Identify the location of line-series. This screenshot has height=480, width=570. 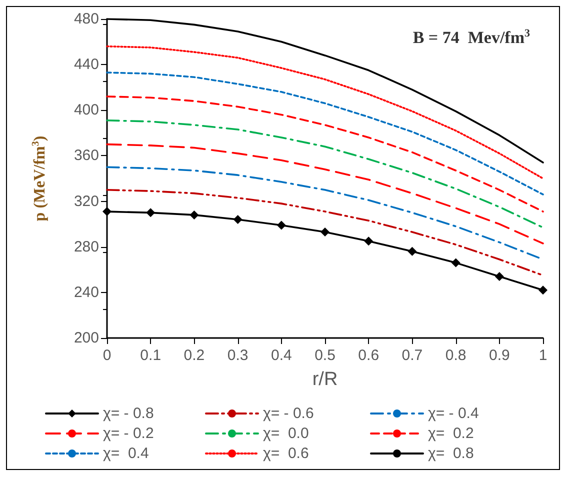
(325, 232).